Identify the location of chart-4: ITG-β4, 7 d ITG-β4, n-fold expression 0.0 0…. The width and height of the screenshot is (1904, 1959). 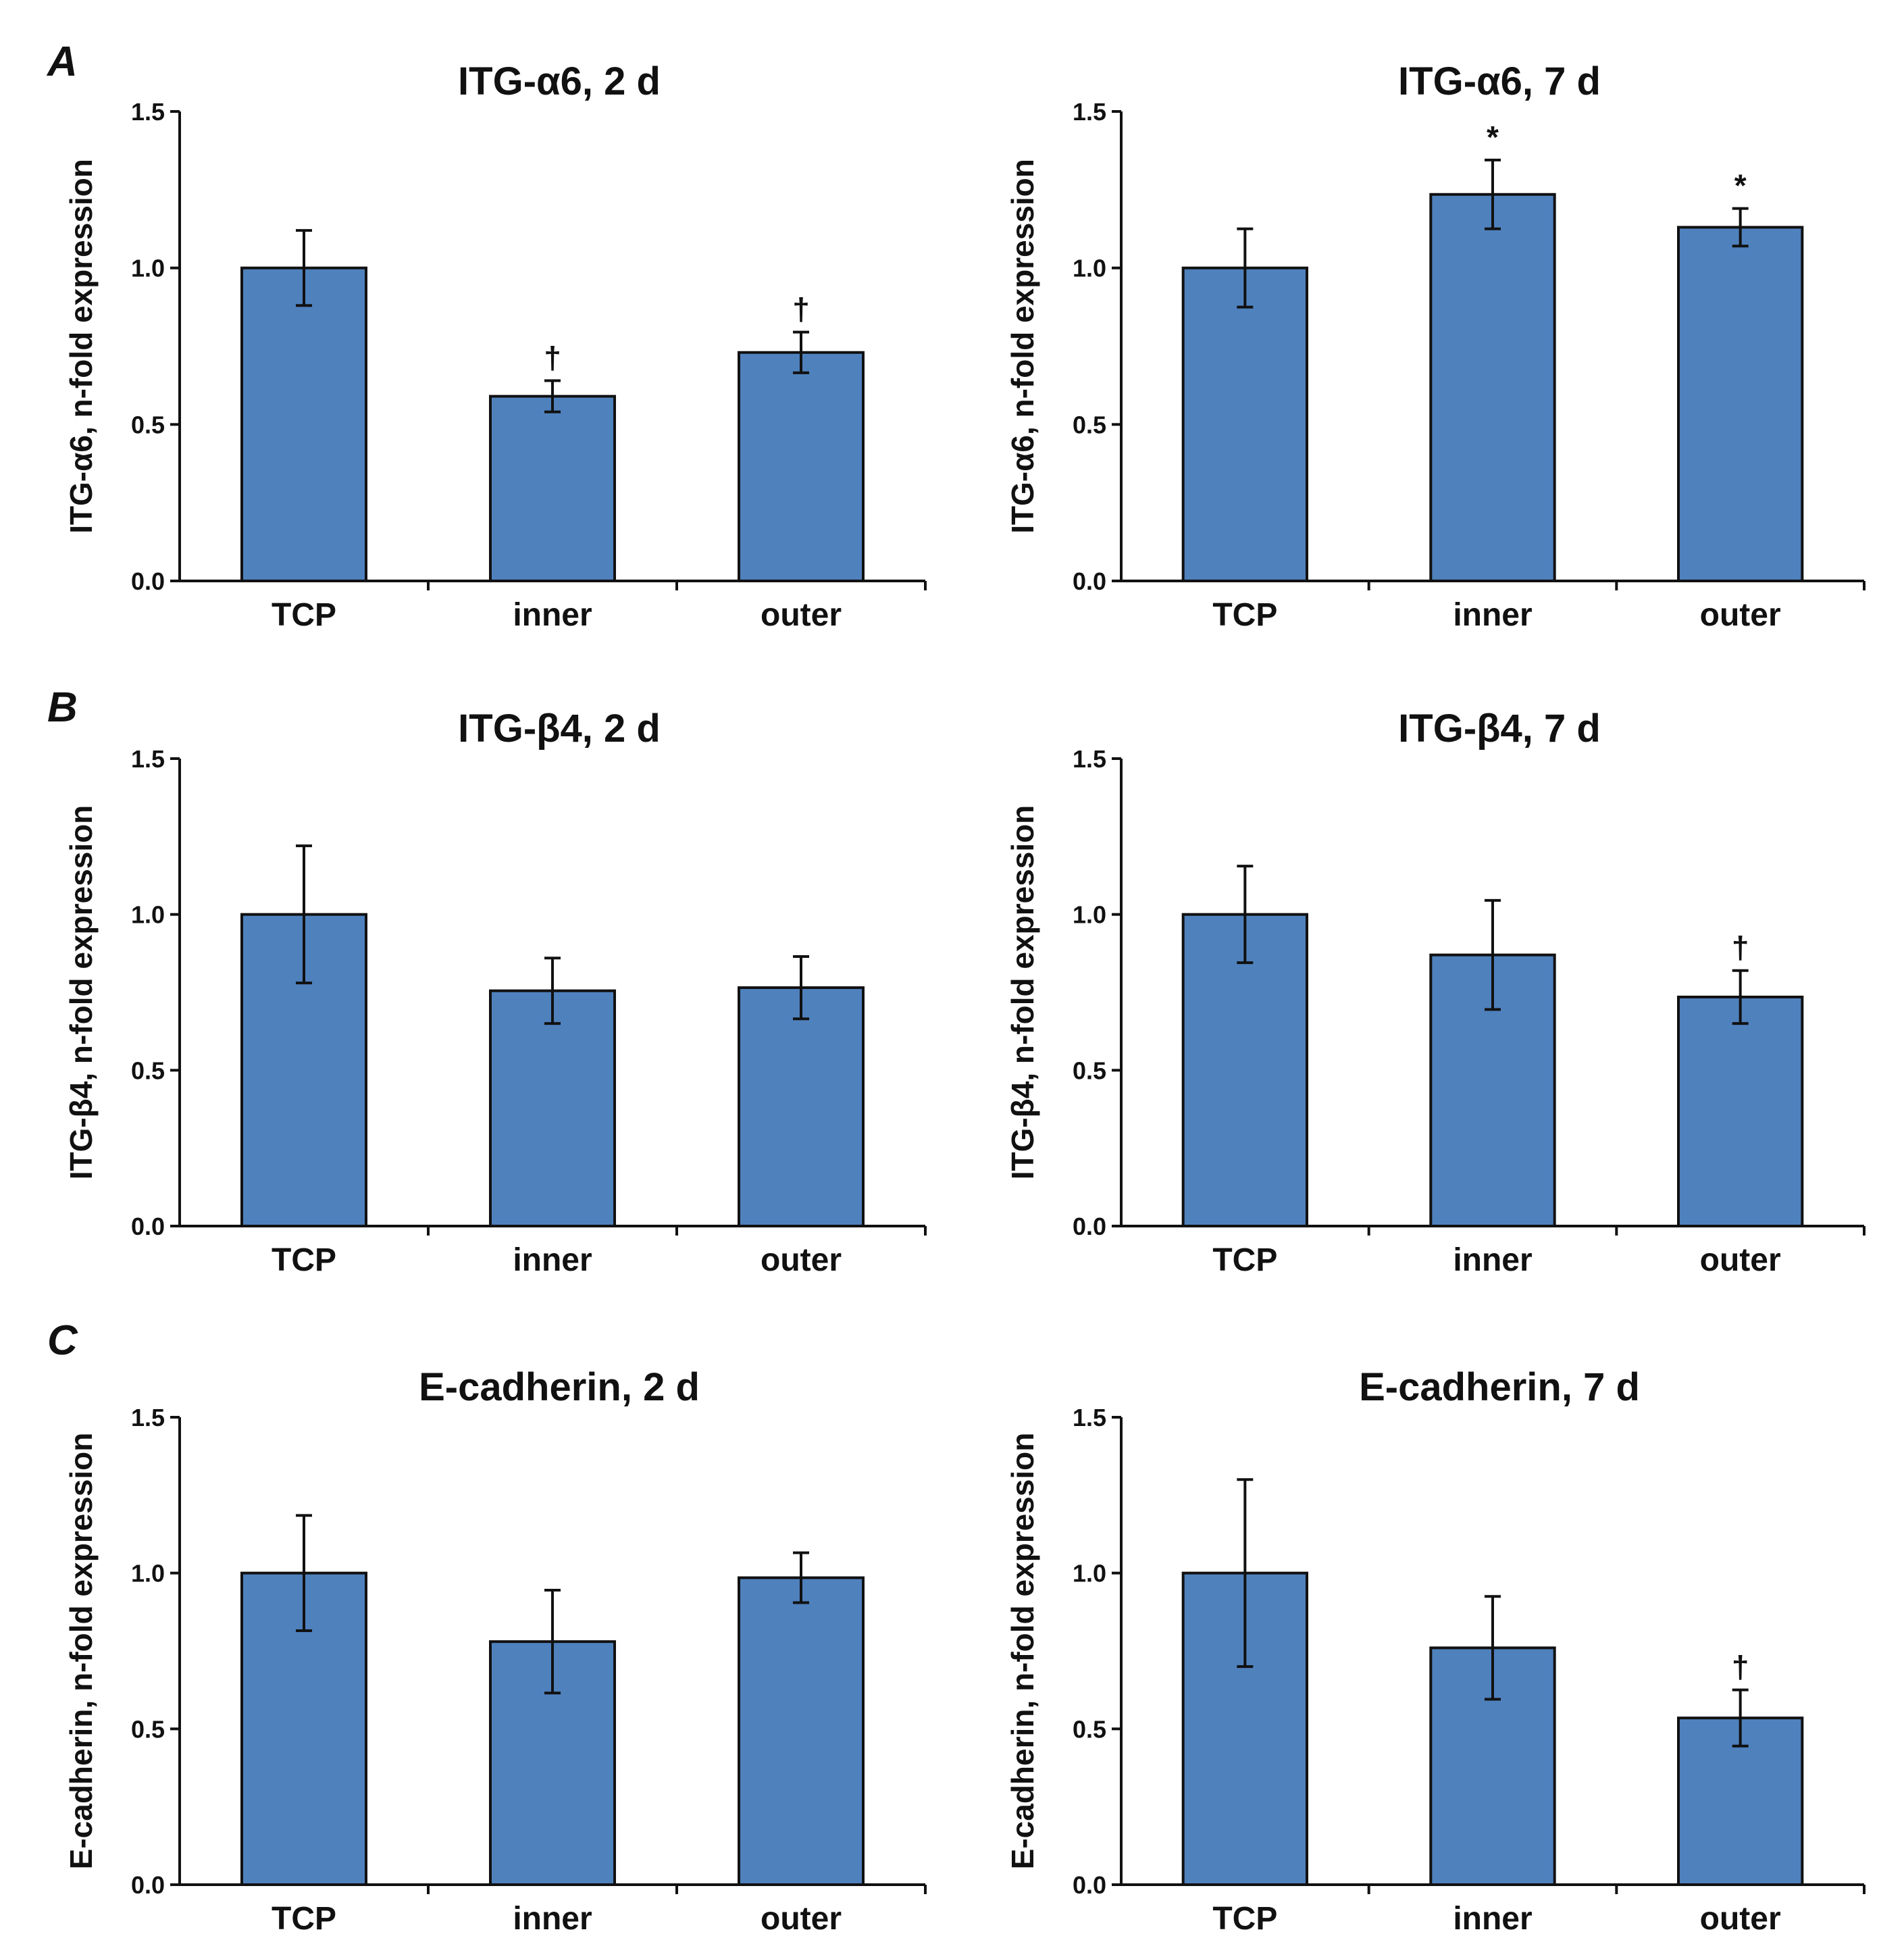
(1435, 992).